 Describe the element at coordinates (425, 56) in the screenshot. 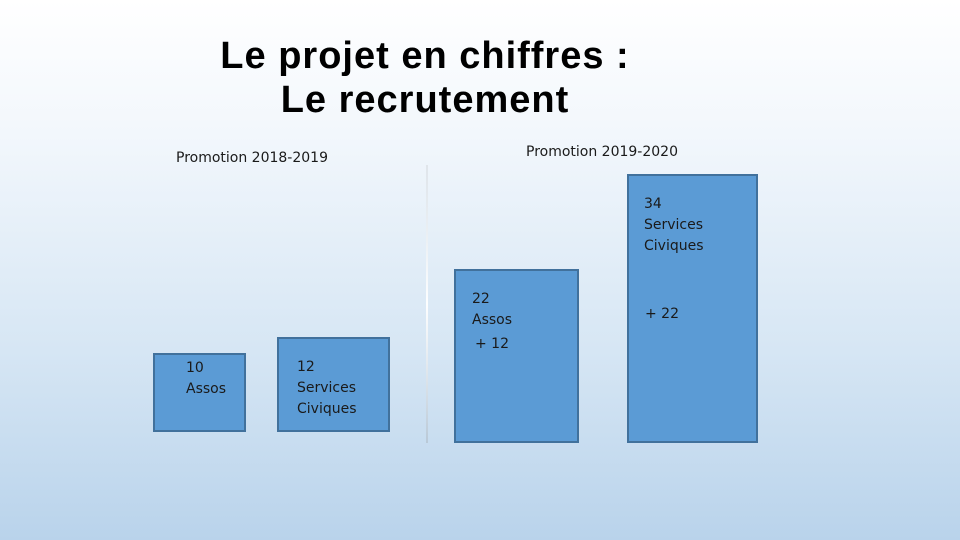

I see `title-line-1: Le projet en chiffres :` at that location.